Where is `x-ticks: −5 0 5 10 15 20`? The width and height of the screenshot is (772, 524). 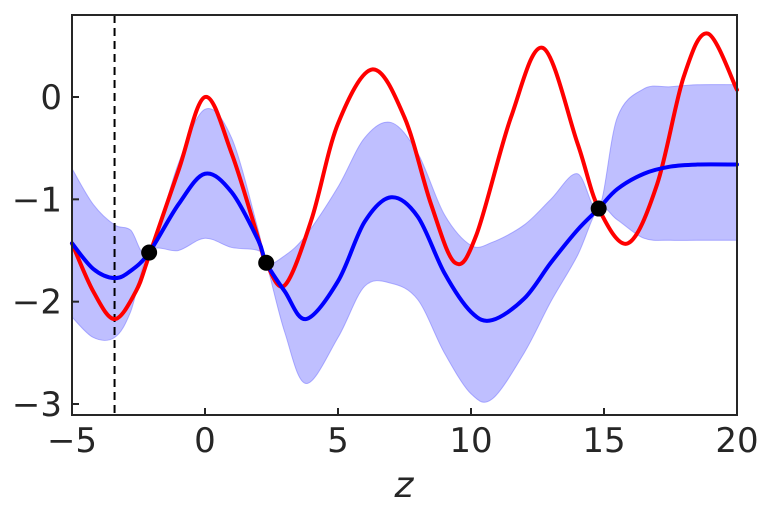
x-ticks: −5 0 5 10 15 20 is located at coordinates (403, 434).